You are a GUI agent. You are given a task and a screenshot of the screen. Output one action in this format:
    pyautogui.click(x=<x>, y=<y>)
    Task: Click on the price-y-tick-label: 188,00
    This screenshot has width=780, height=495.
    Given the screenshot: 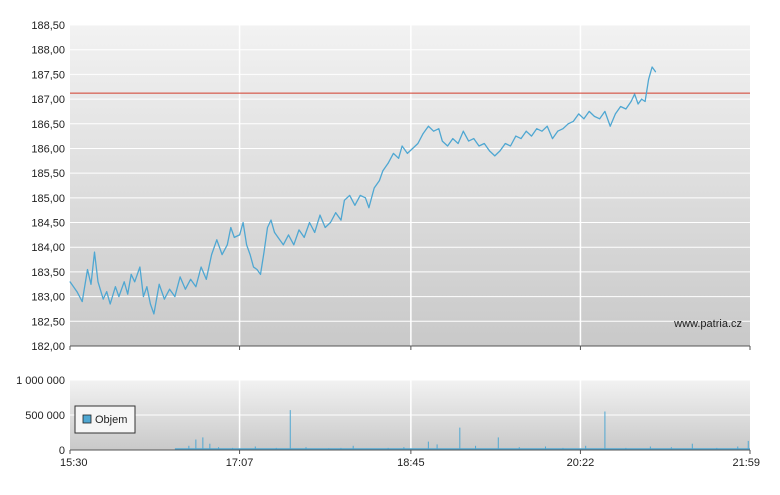 What is the action you would take?
    pyautogui.click(x=48, y=51)
    